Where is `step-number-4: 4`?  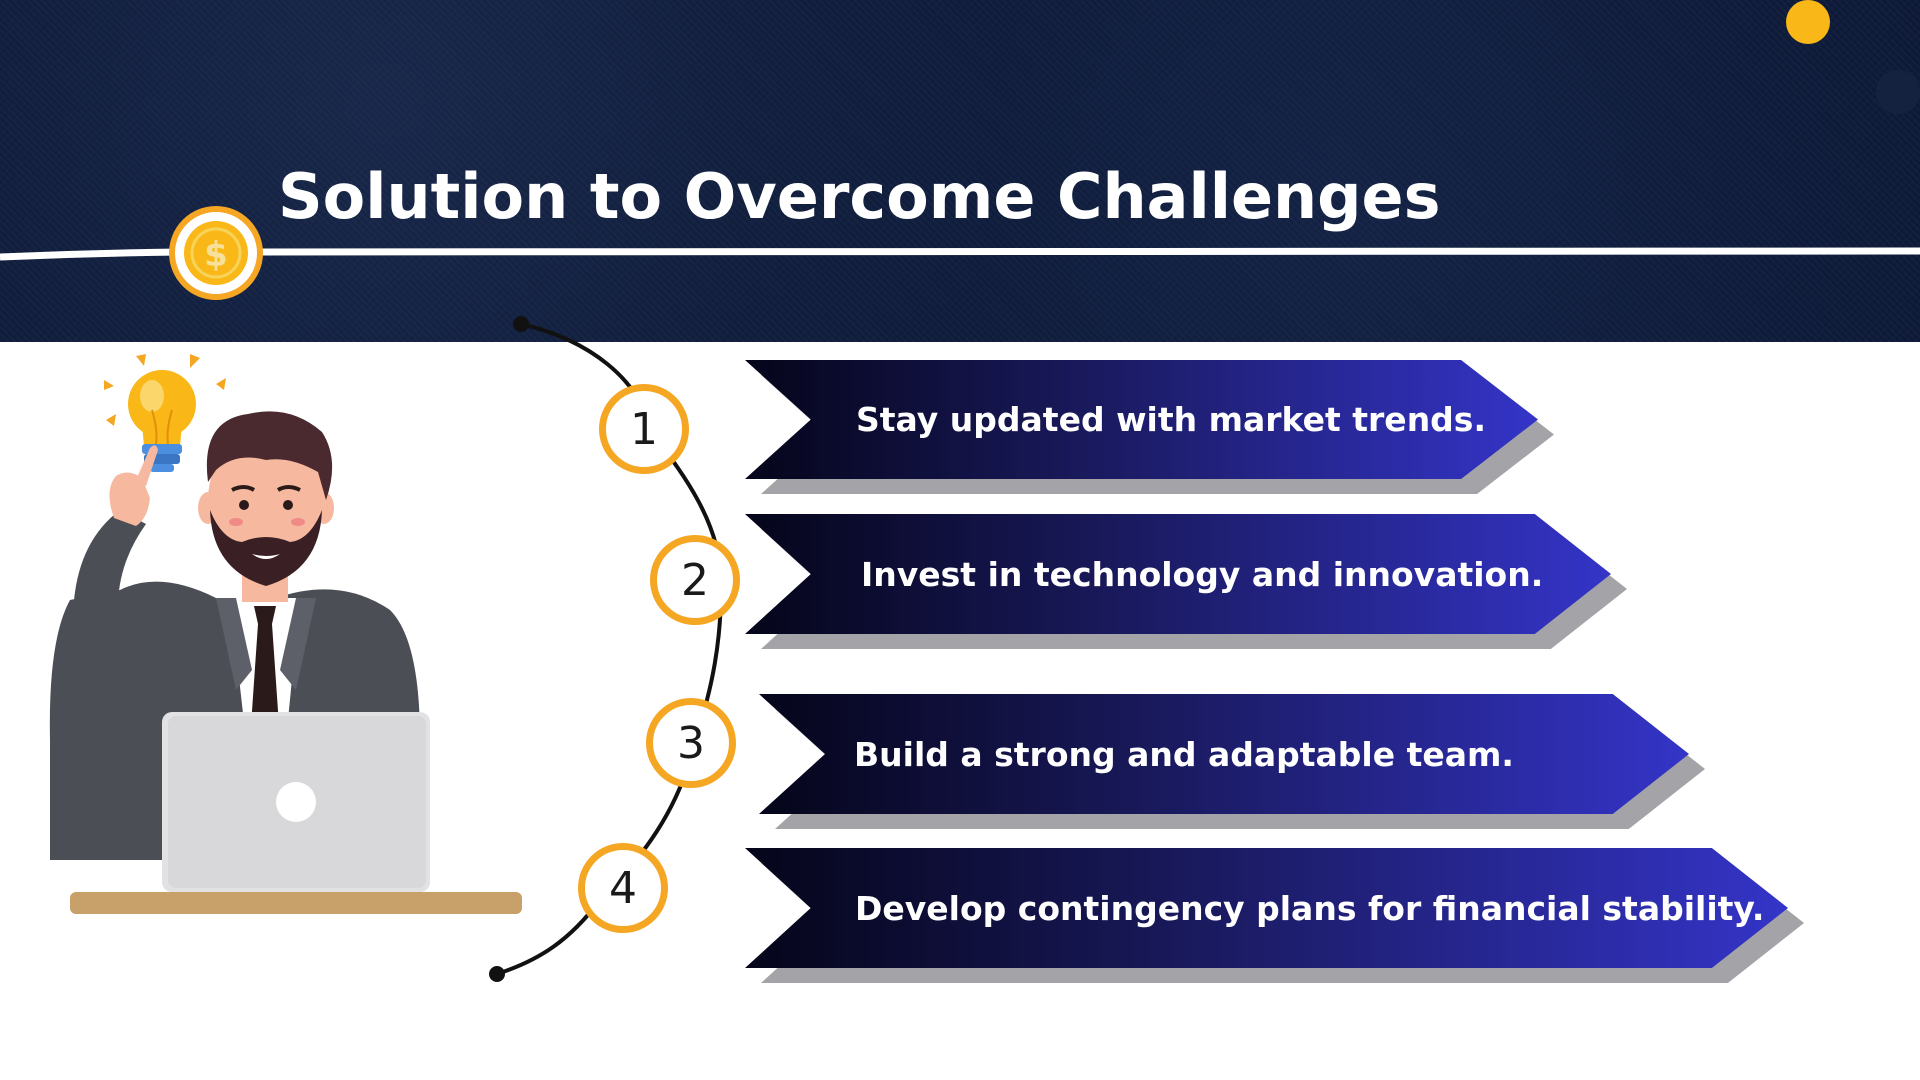 step-number-4: 4 is located at coordinates (623, 888).